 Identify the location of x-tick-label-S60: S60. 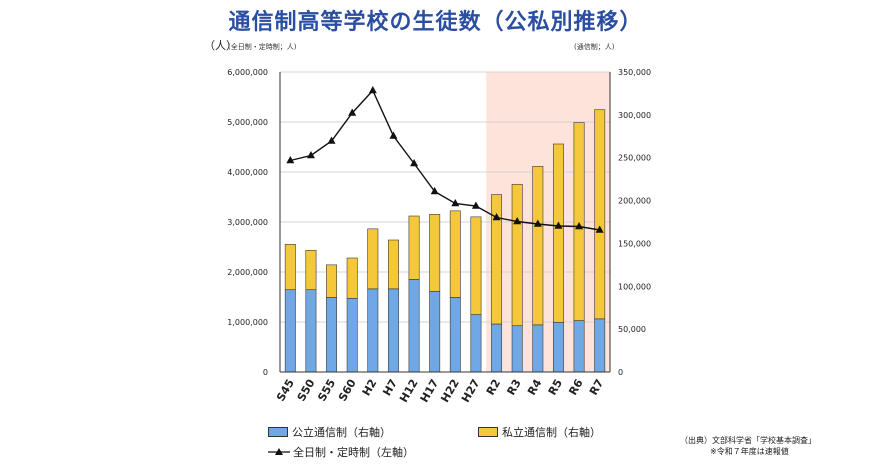
(347, 390).